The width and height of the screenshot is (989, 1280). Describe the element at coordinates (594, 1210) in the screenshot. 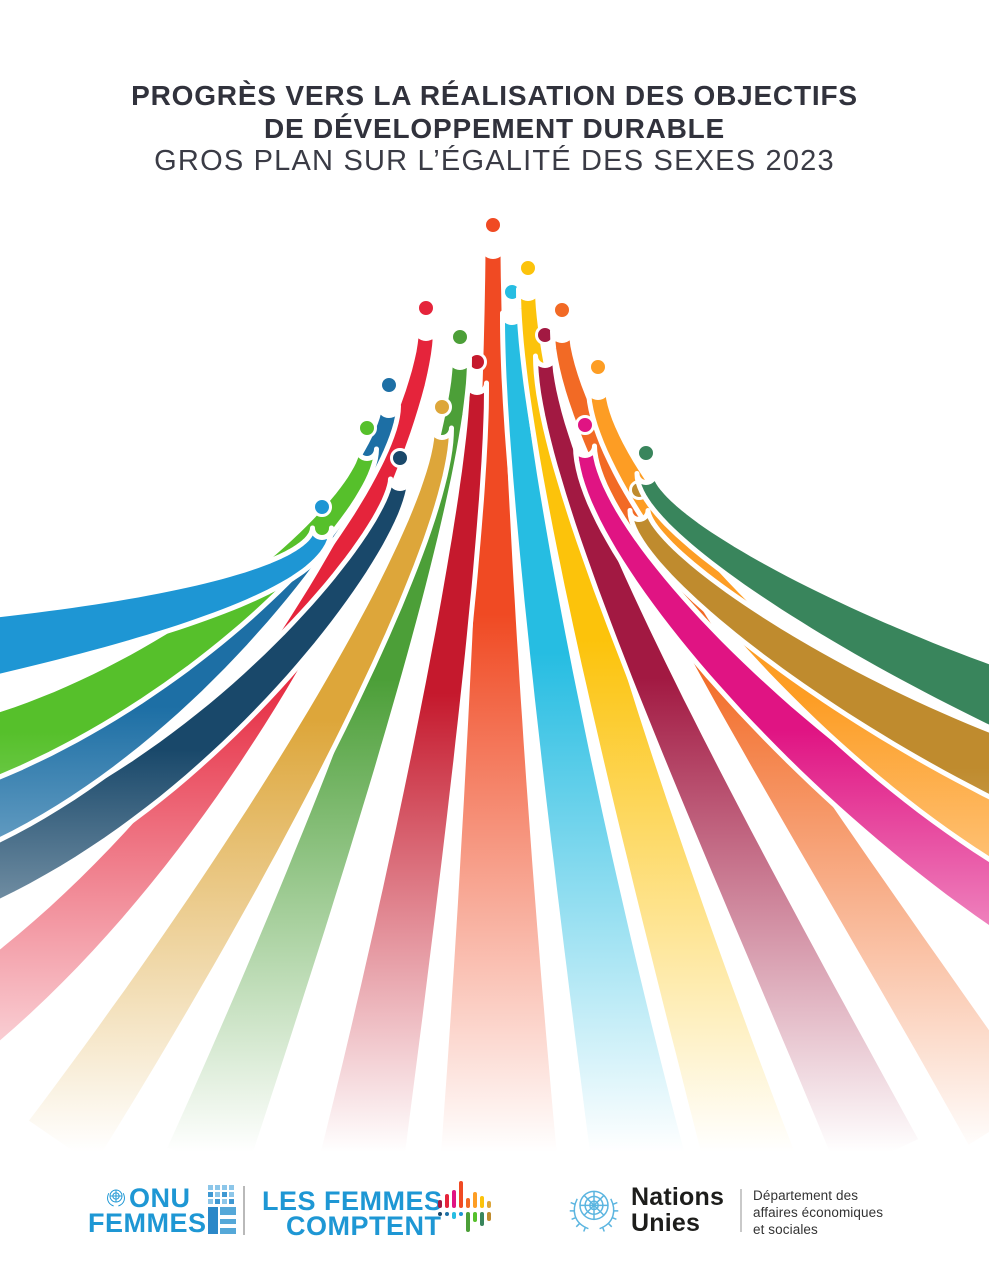

I see `un-emblem-icon` at that location.